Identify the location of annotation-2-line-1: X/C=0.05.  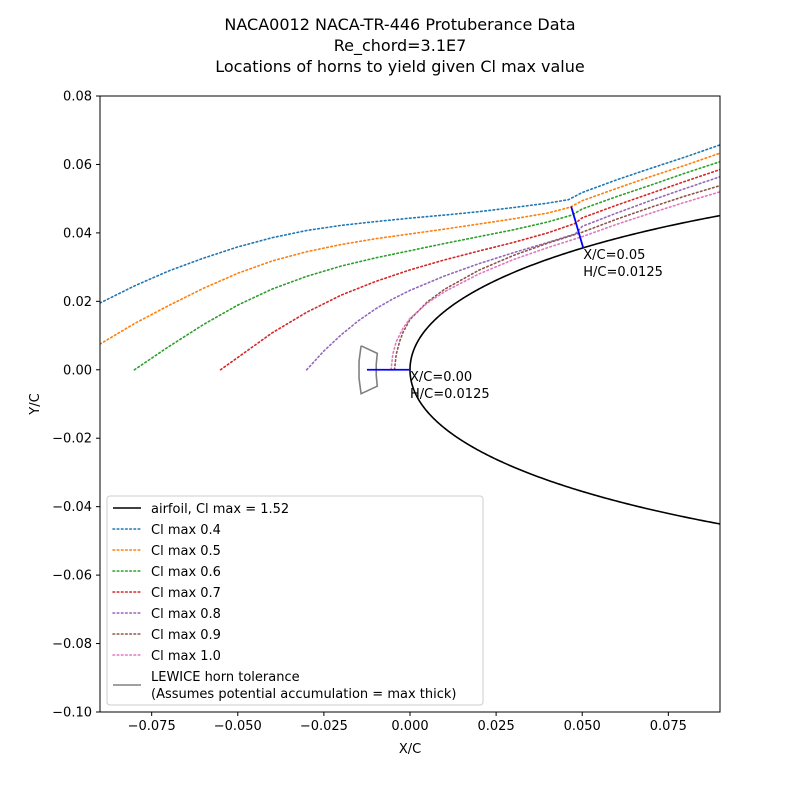
(614, 255).